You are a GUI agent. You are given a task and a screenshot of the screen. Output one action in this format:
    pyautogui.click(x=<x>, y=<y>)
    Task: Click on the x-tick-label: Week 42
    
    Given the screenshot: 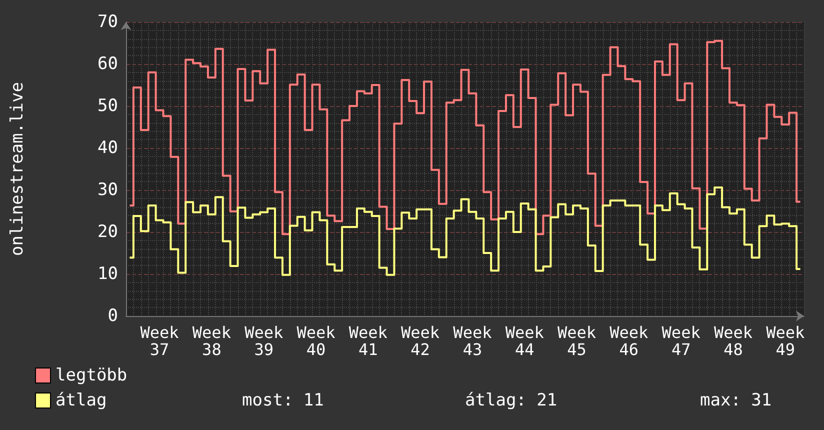 What is the action you would take?
    pyautogui.click(x=420, y=341)
    